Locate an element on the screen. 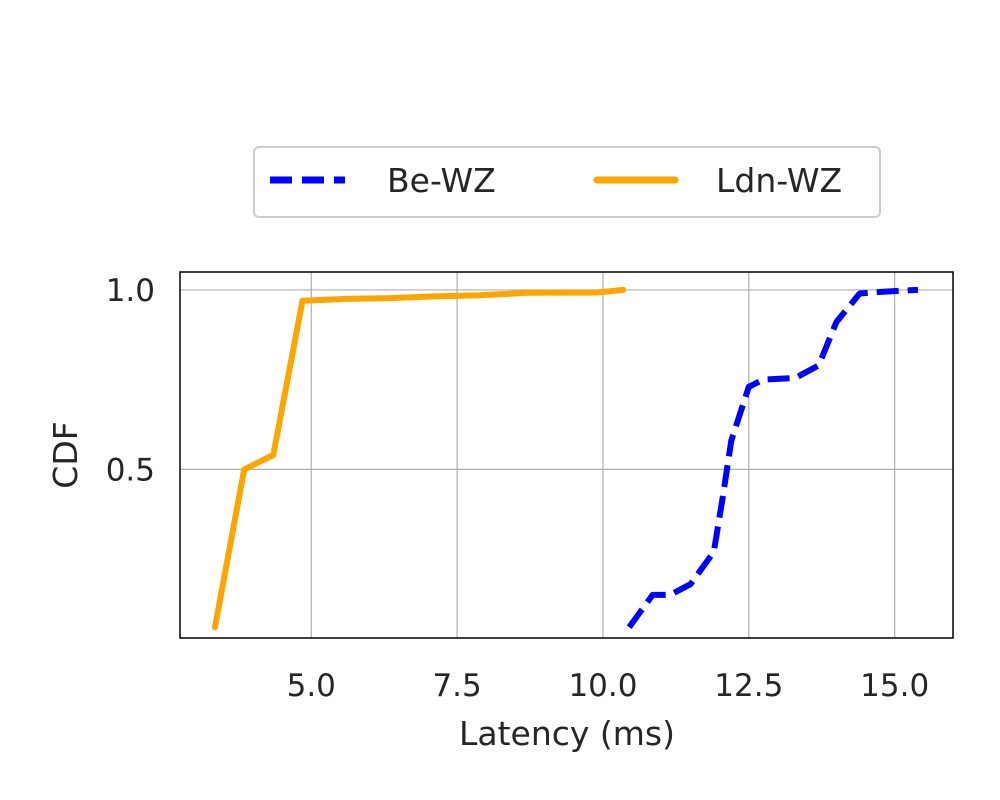 This screenshot has height=800, width=1000. legend-label-be-wz: Be-WZ is located at coordinates (441, 180).